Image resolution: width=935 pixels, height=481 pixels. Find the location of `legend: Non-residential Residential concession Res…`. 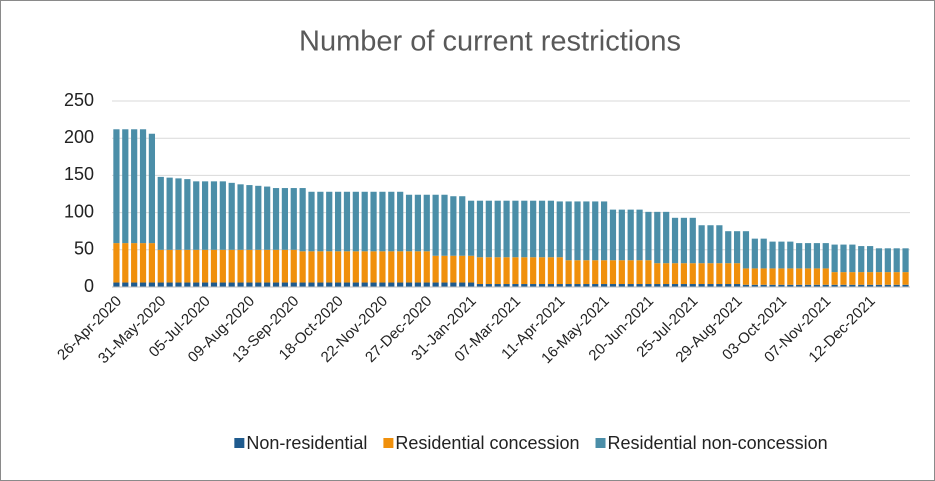

legend: Non-residential Residential concession Res… is located at coordinates (531, 443).